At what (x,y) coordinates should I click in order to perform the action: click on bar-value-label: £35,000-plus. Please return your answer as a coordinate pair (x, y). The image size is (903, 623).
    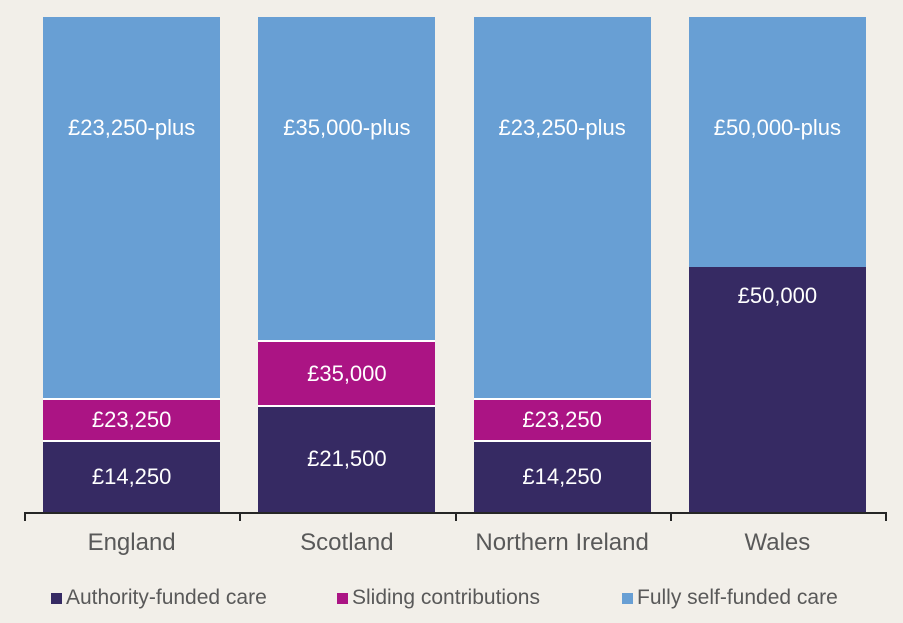
    Looking at the image, I should click on (347, 127).